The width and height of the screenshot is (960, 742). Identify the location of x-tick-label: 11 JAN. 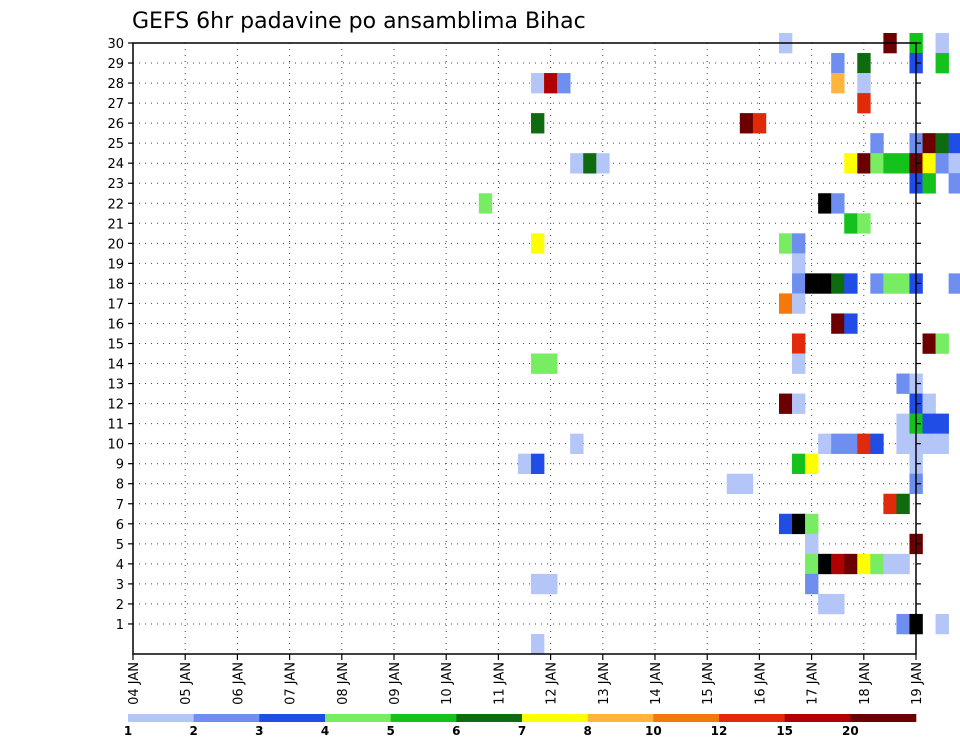
(499, 683).